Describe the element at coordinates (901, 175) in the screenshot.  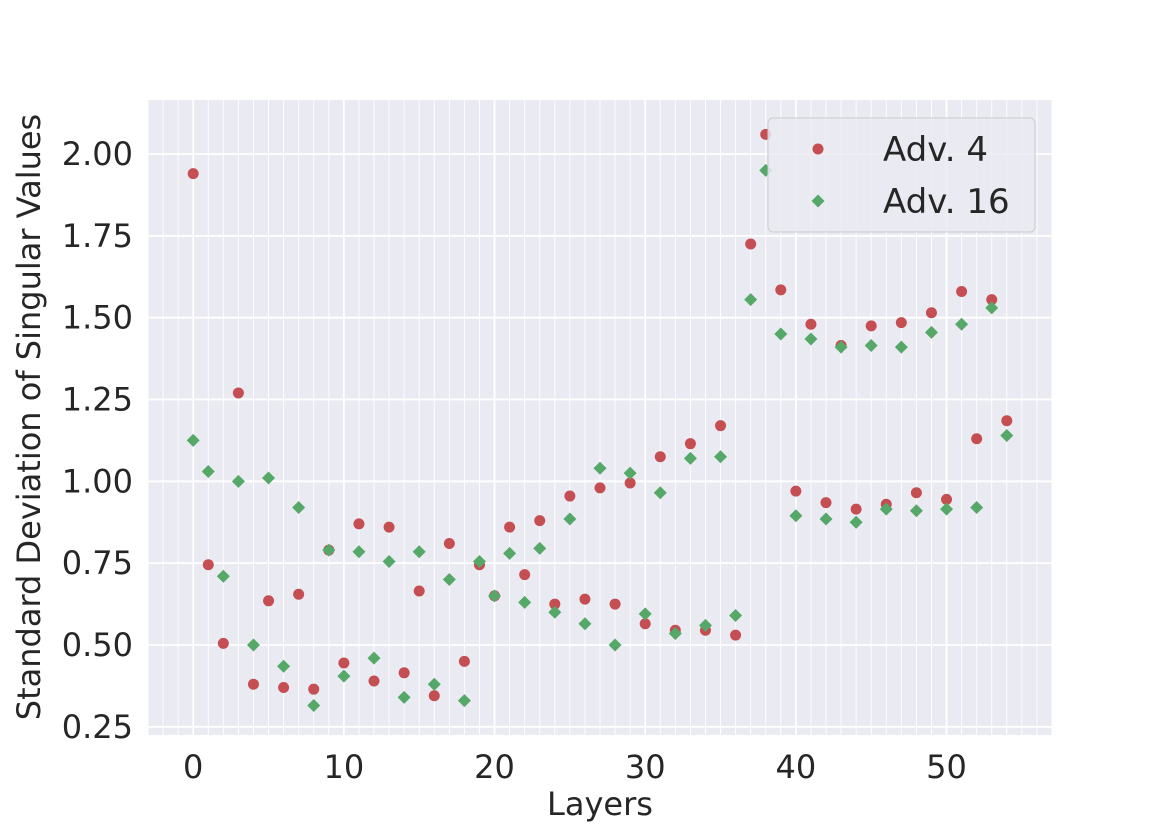
I see `legend-box` at that location.